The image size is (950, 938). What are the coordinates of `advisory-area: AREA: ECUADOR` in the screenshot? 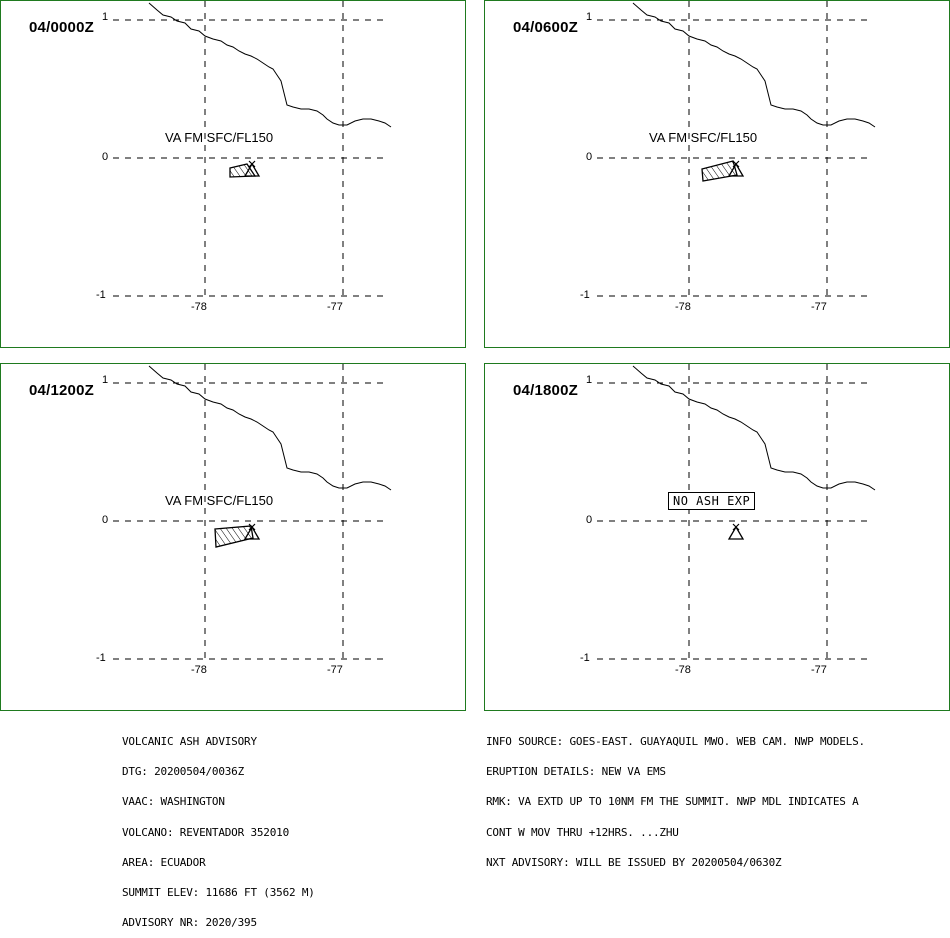 It's located at (164, 862).